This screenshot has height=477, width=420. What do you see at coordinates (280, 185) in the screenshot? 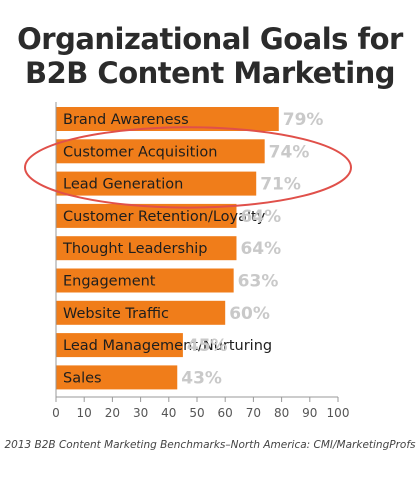
I see `bar-value-label: 71%` at bounding box center [280, 185].